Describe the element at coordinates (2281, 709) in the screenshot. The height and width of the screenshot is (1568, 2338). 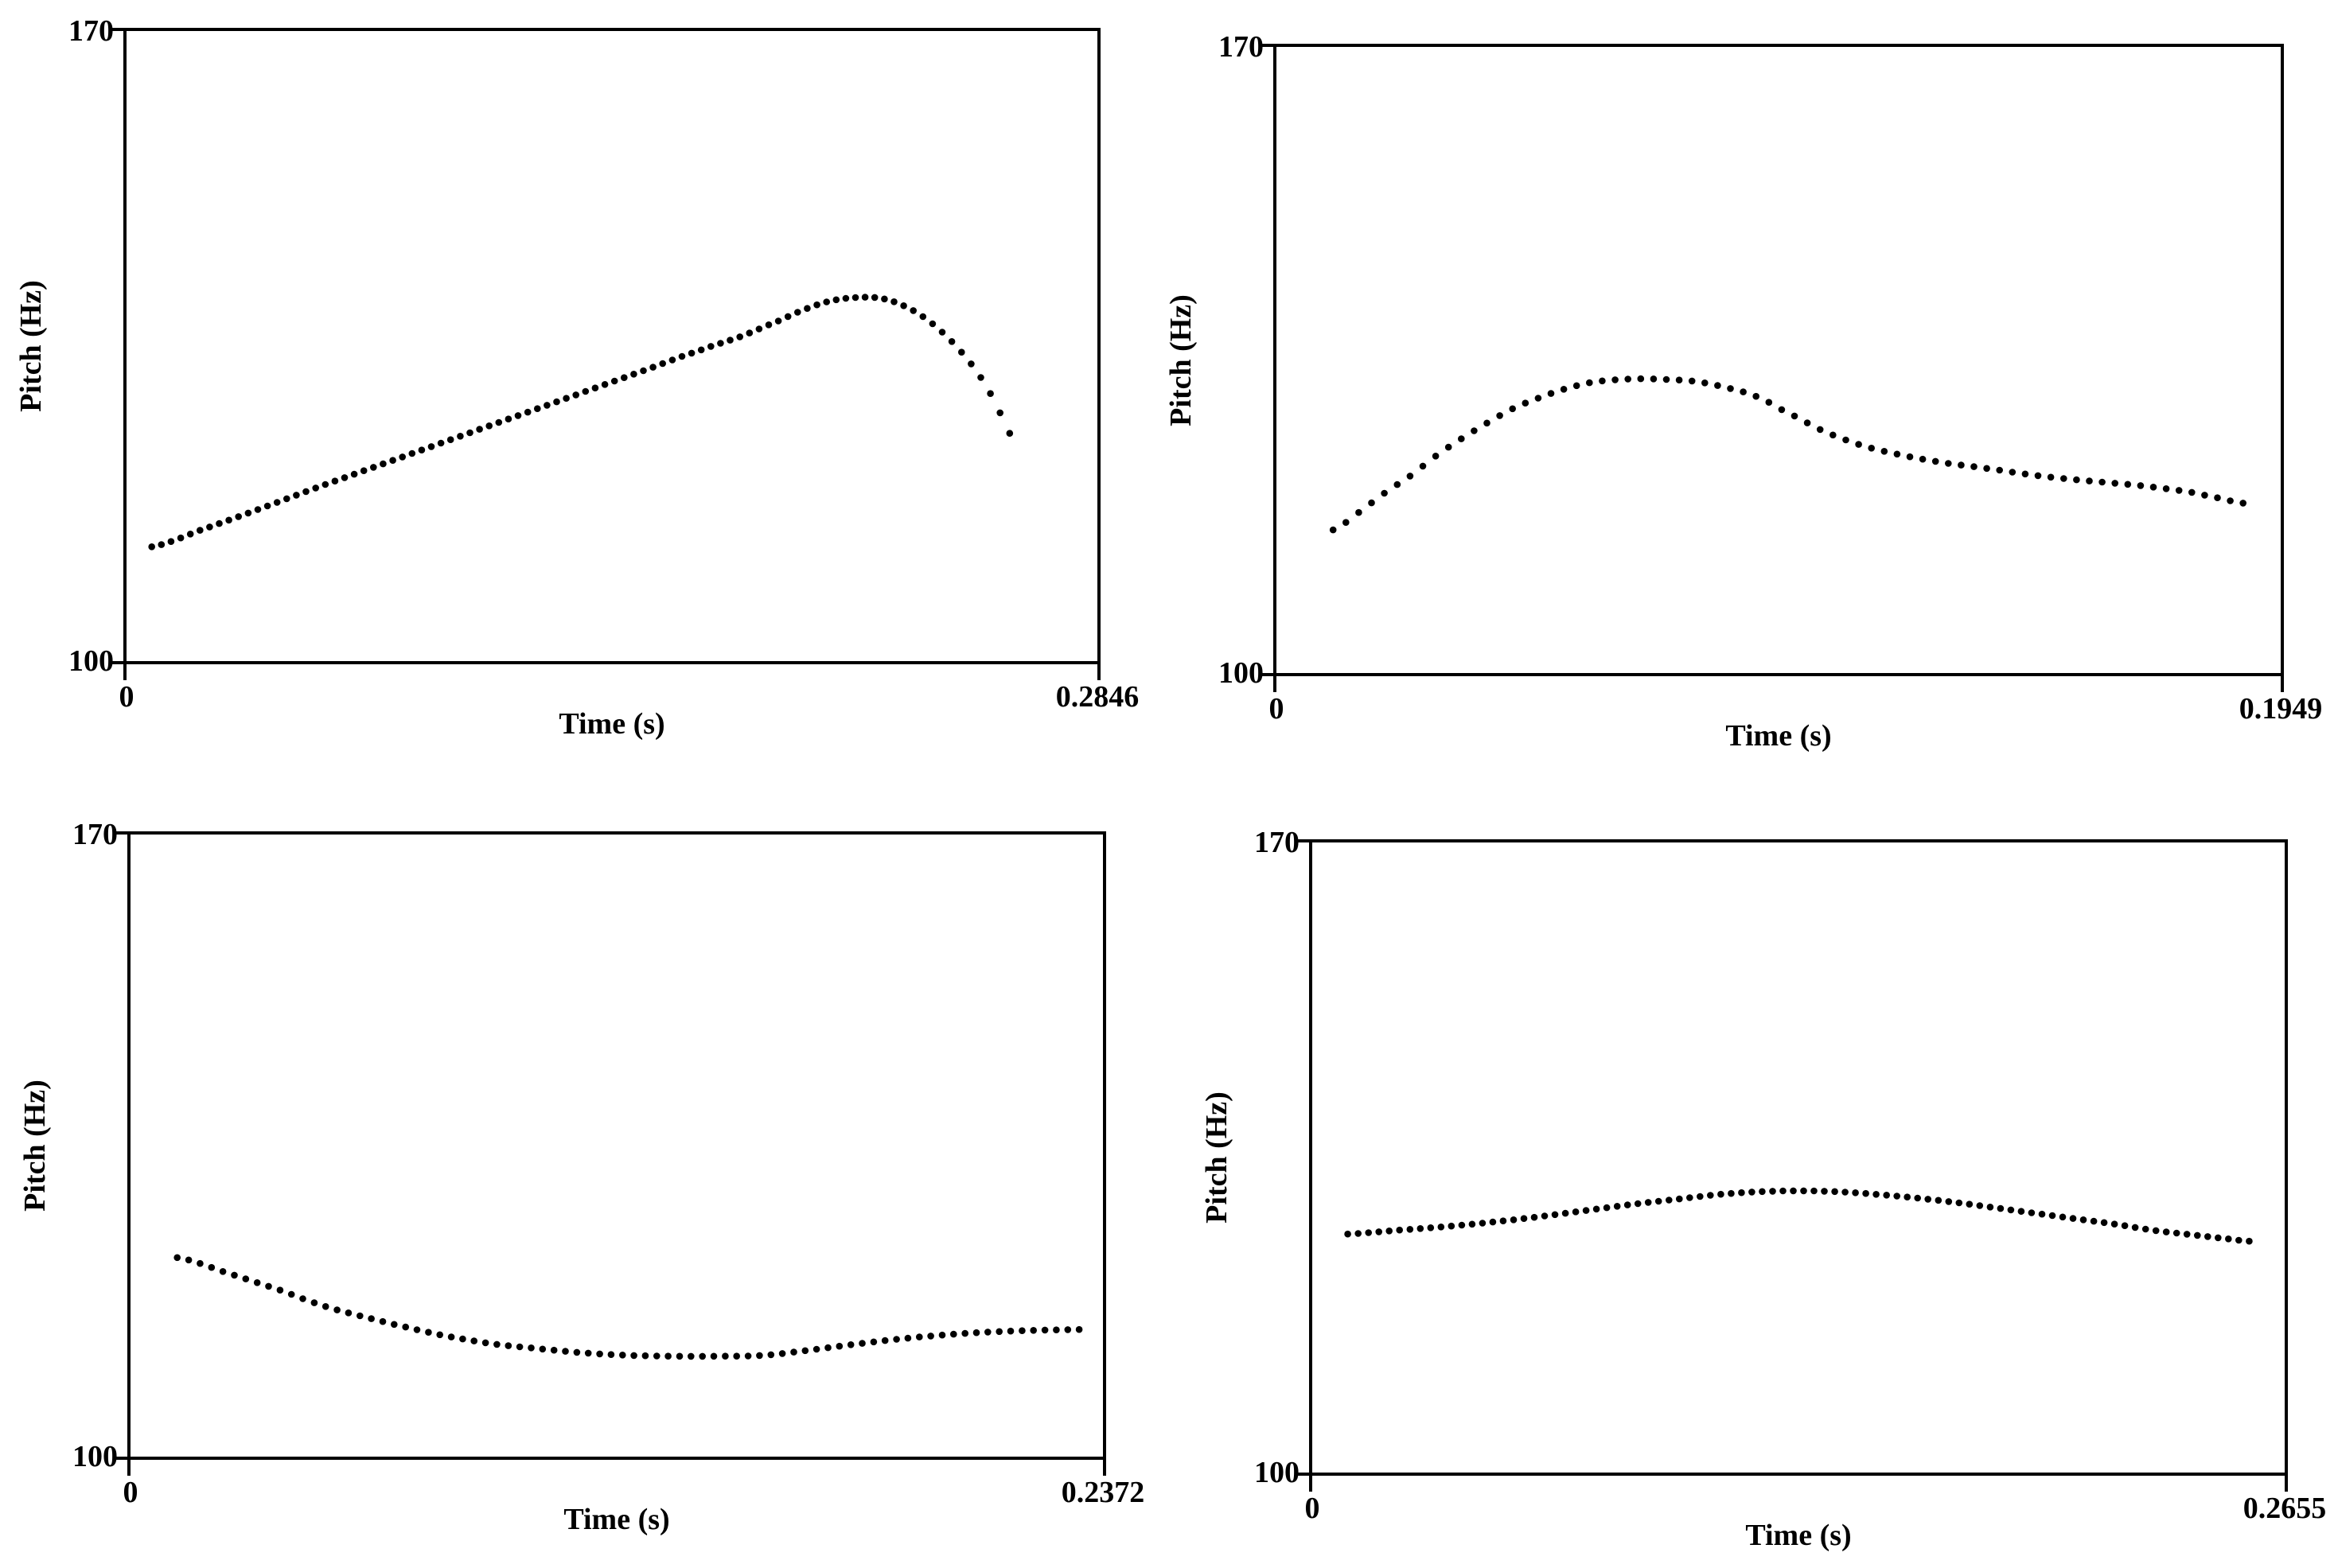
I see `x-axis-max-label: 0.1949` at that location.